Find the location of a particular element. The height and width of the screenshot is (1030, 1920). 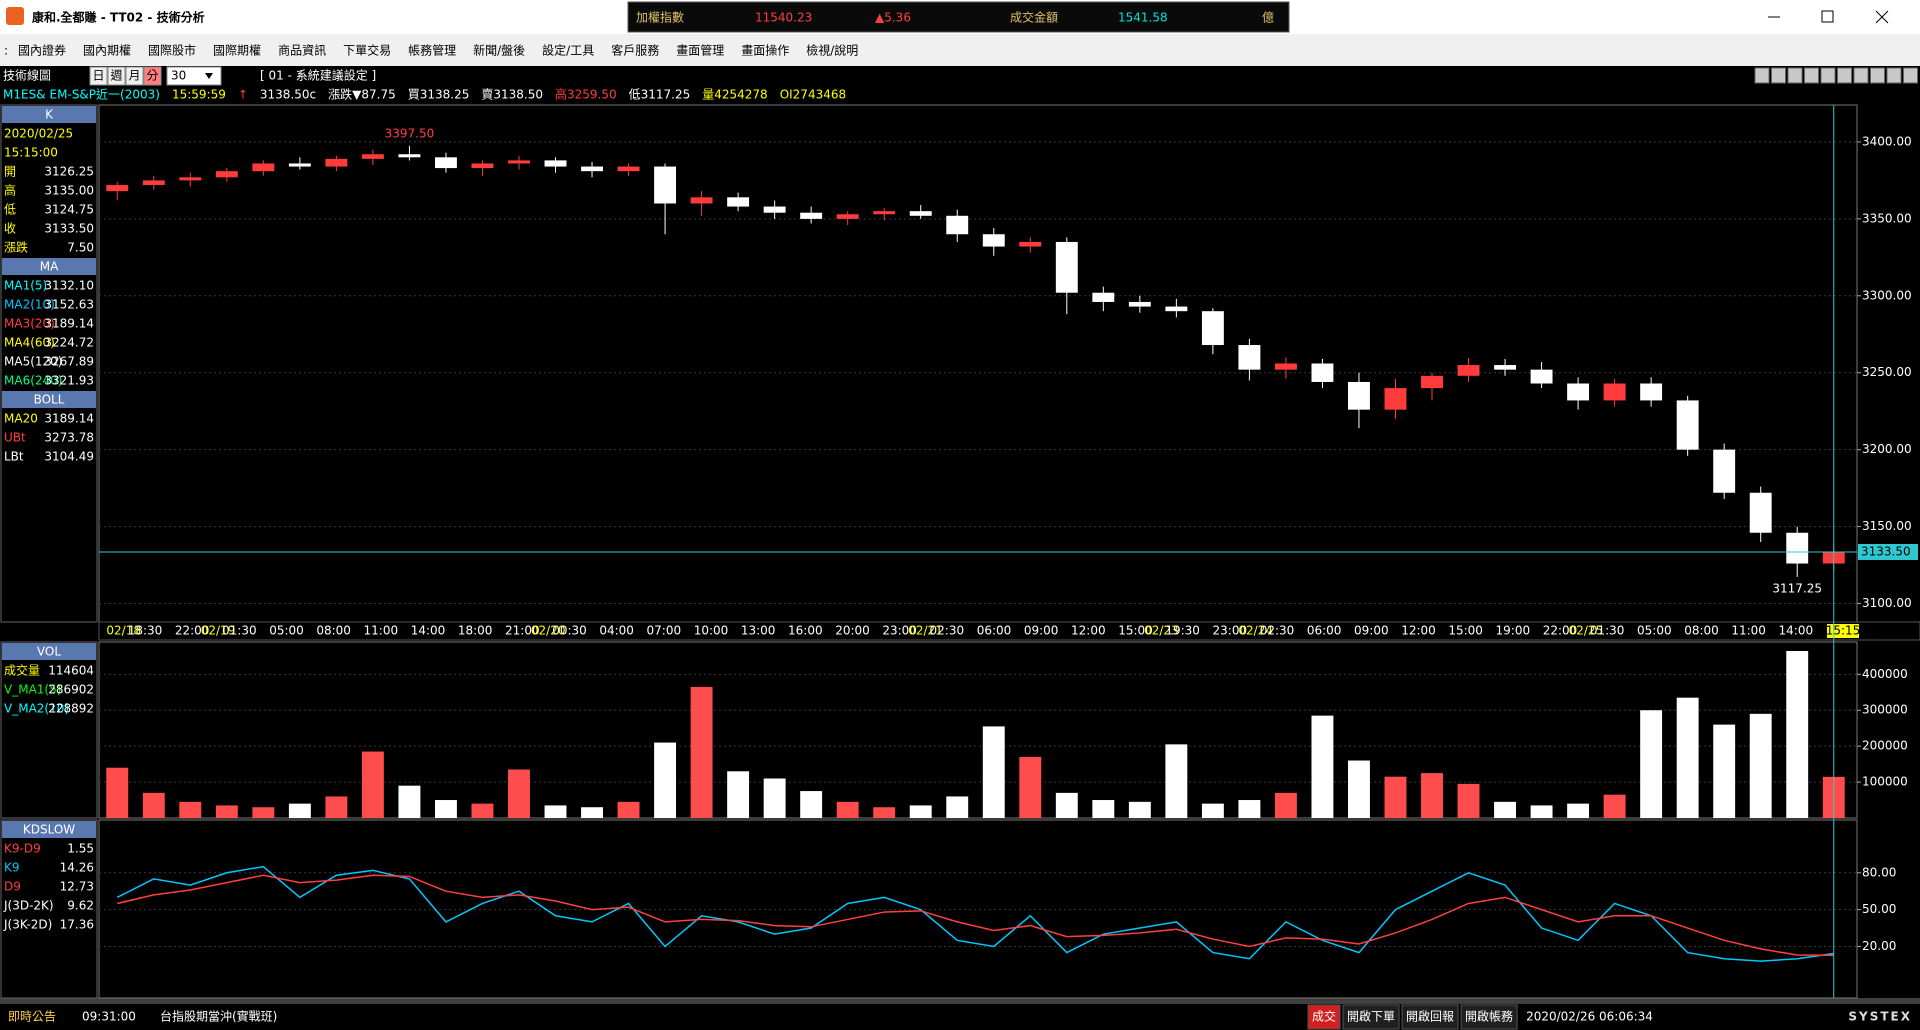

time-label: 12:00 is located at coordinates (1088, 631).